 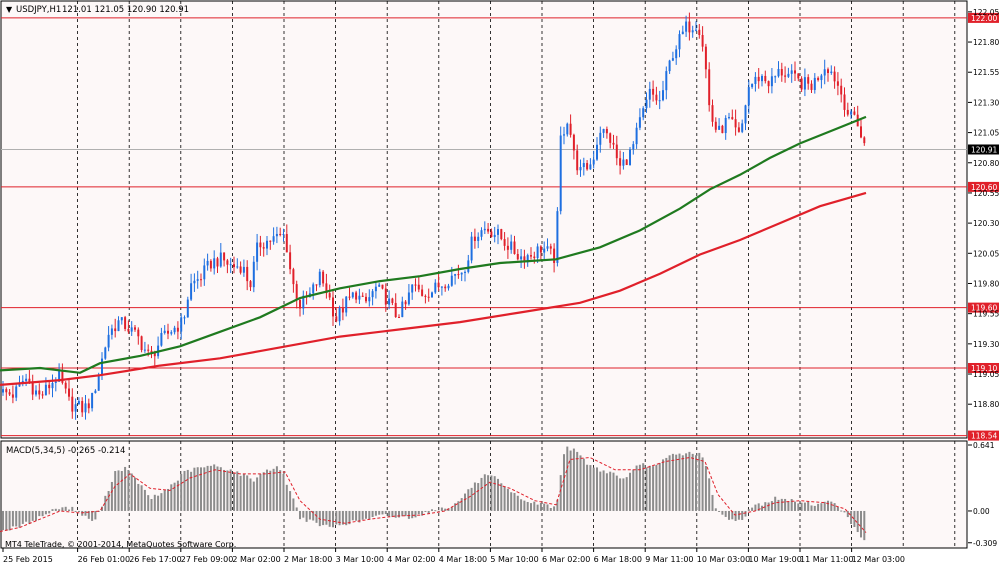 What do you see at coordinates (986, 133) in the screenshot?
I see `price-tick-label: 121.05` at bounding box center [986, 133].